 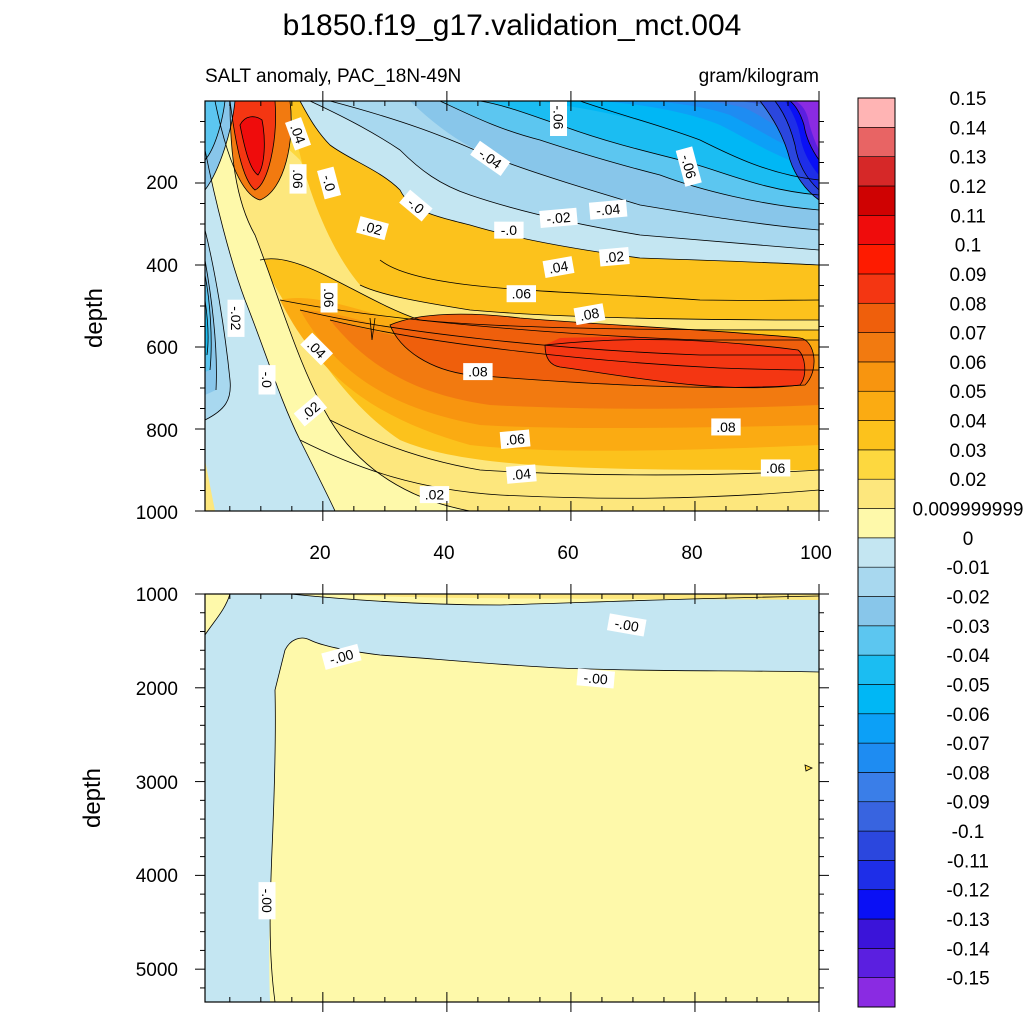 I want to click on colorbar-label: -0.01, so click(x=967, y=568).